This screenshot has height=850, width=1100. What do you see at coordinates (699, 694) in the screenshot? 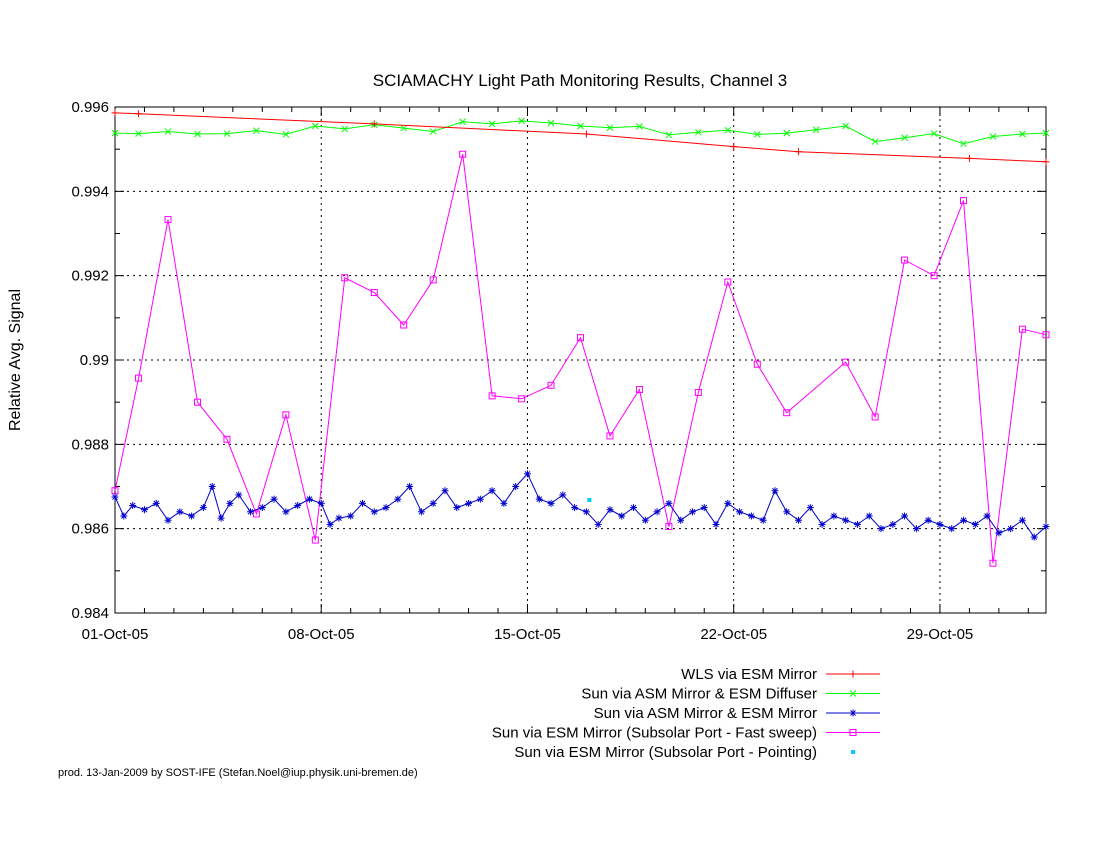
I see `legend-label: Sun via ASM Mirror & ESM Diffuser` at bounding box center [699, 694].